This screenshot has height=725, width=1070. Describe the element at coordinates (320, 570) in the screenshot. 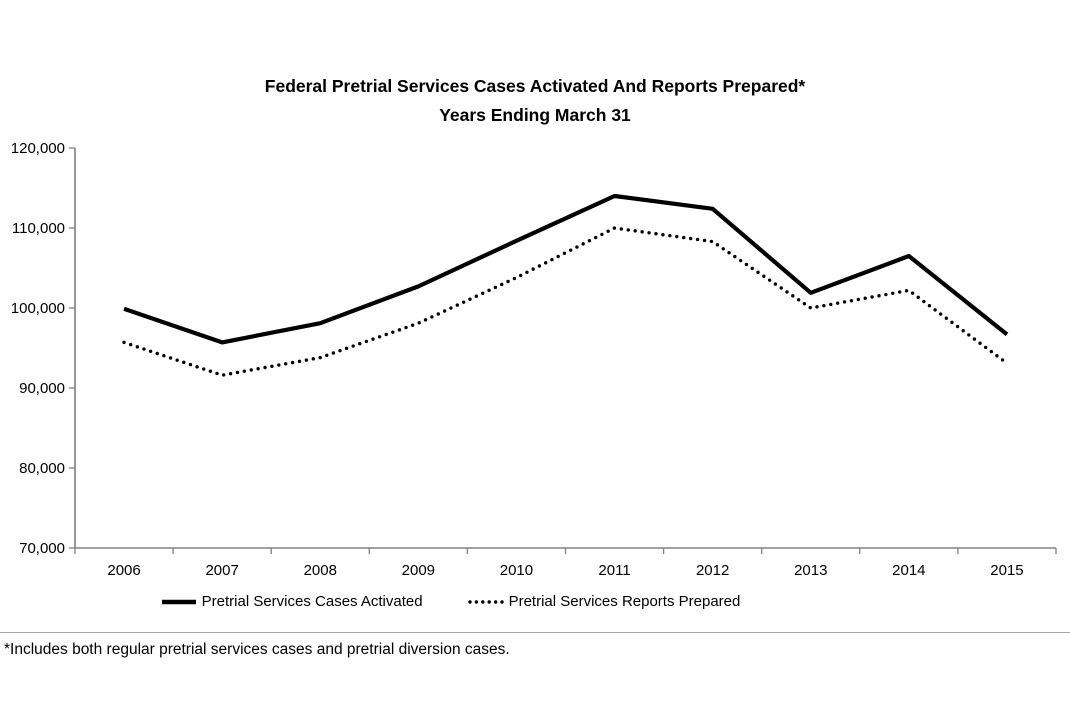

I see `x-axis-label: 2008` at that location.